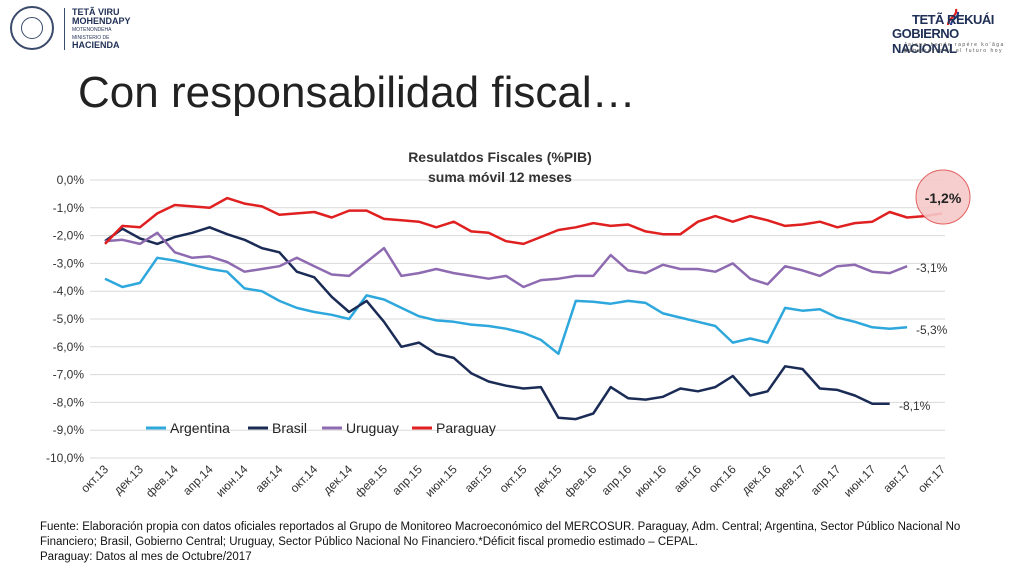 This screenshot has width=1024, height=576. Describe the element at coordinates (69, 319) in the screenshot. I see `y-tick-label: -5,0%` at that location.